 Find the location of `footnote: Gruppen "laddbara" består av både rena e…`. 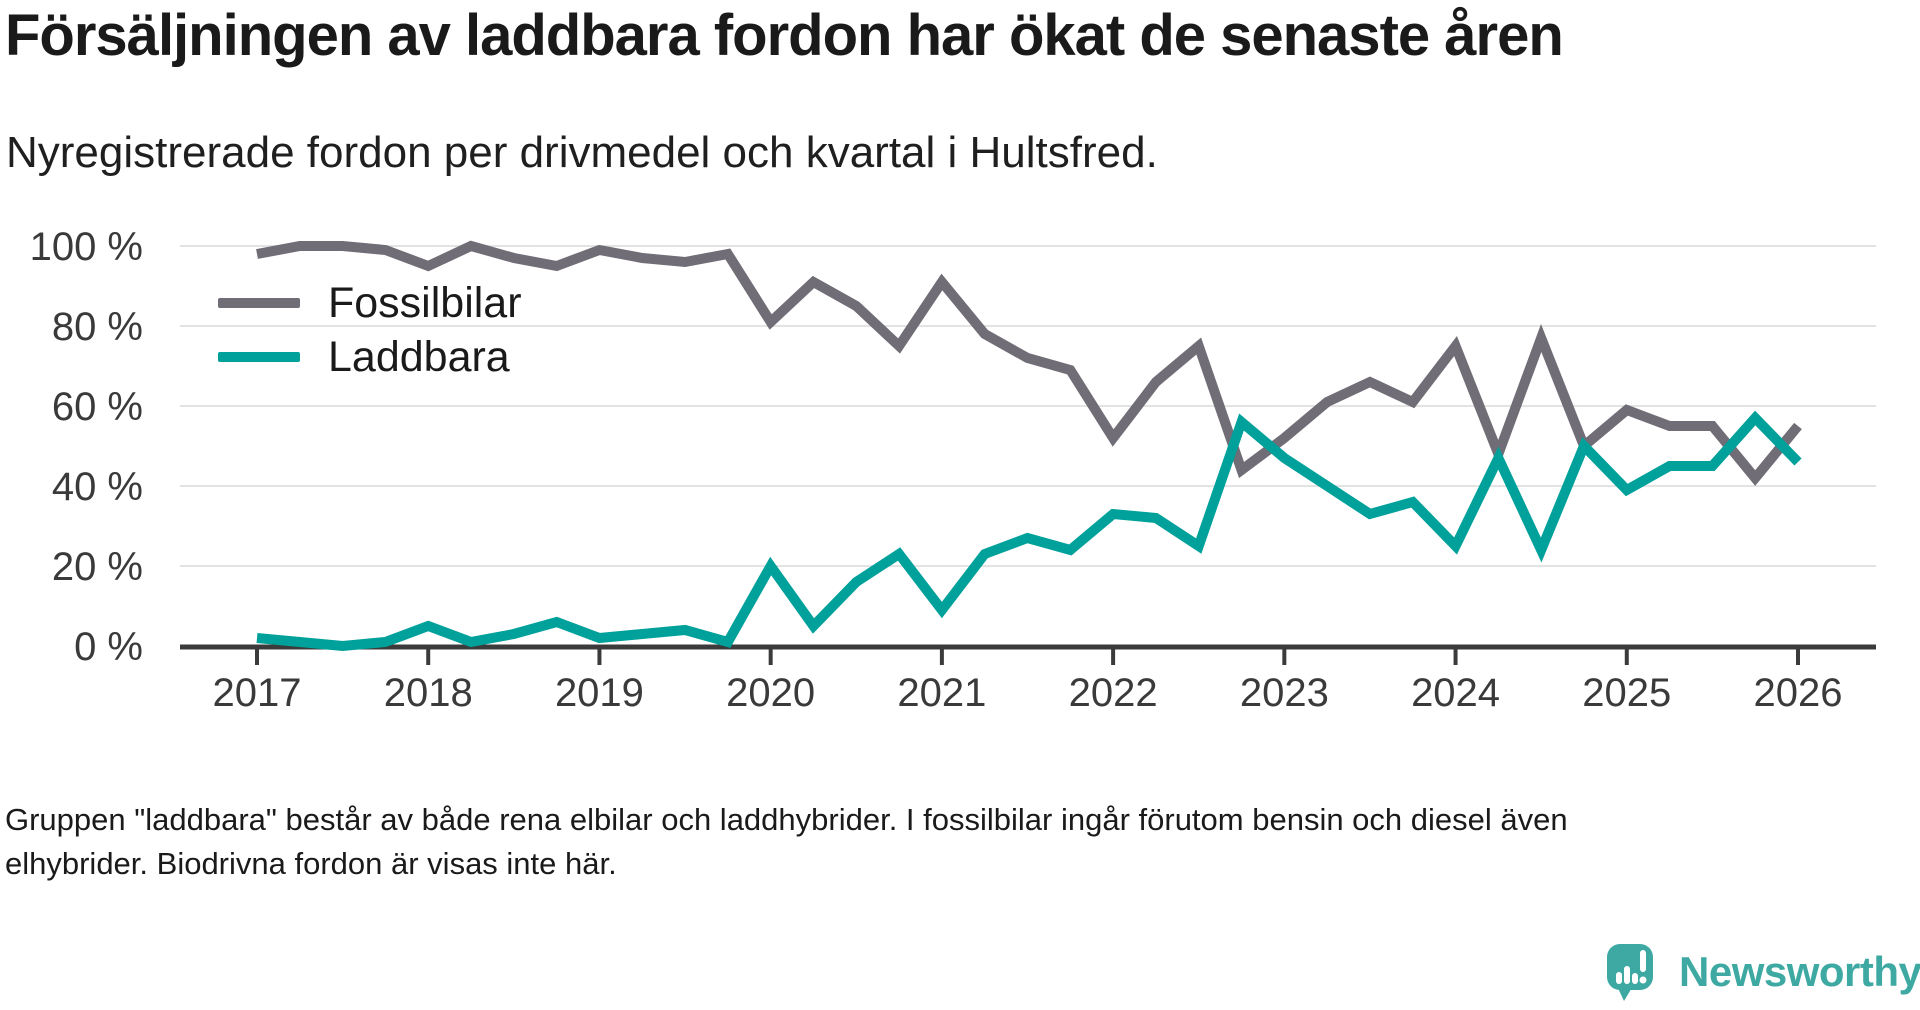

footnote: Gruppen "laddbara" består av både rena e… is located at coordinates (786, 842).